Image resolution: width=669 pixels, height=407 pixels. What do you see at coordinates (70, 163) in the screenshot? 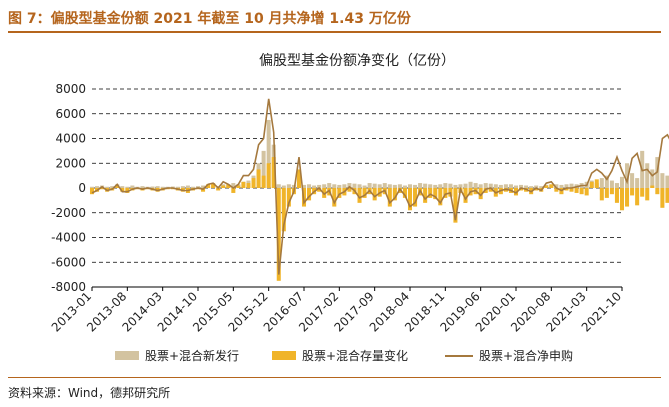
I see `y-tick-label: 2000` at bounding box center [70, 163].